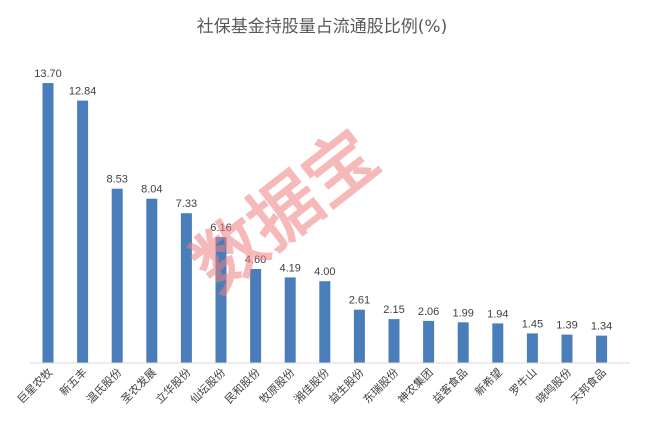 This screenshot has height=426, width=645. What do you see at coordinates (72, 381) in the screenshot?
I see `category-label: 新五丰` at bounding box center [72, 381].